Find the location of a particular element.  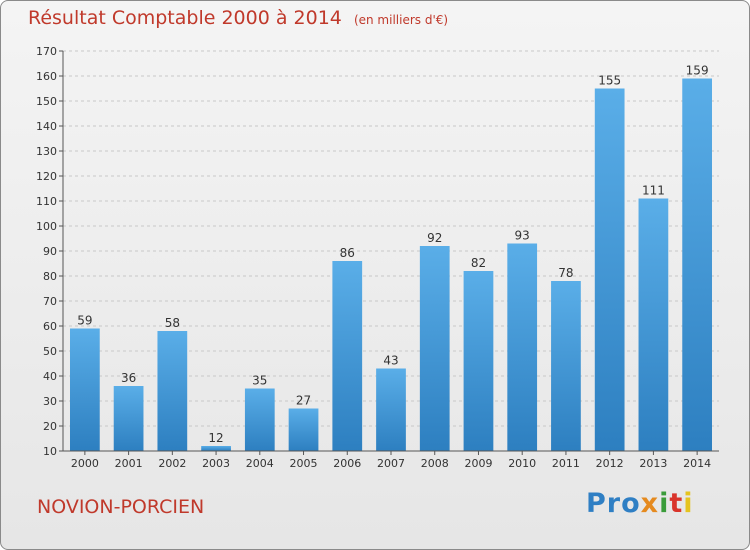

bar-value-label: 86 is located at coordinates (347, 253).